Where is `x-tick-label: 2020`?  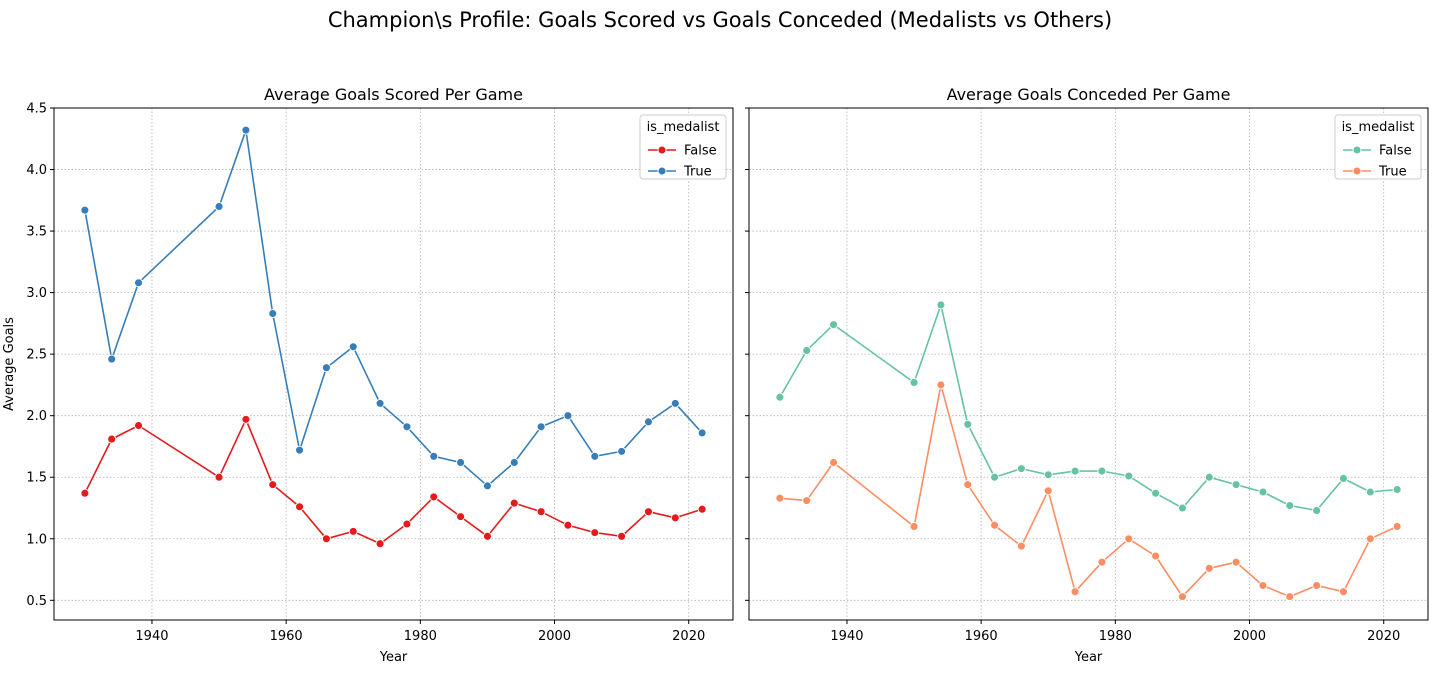 x-tick-label: 2020 is located at coordinates (688, 636).